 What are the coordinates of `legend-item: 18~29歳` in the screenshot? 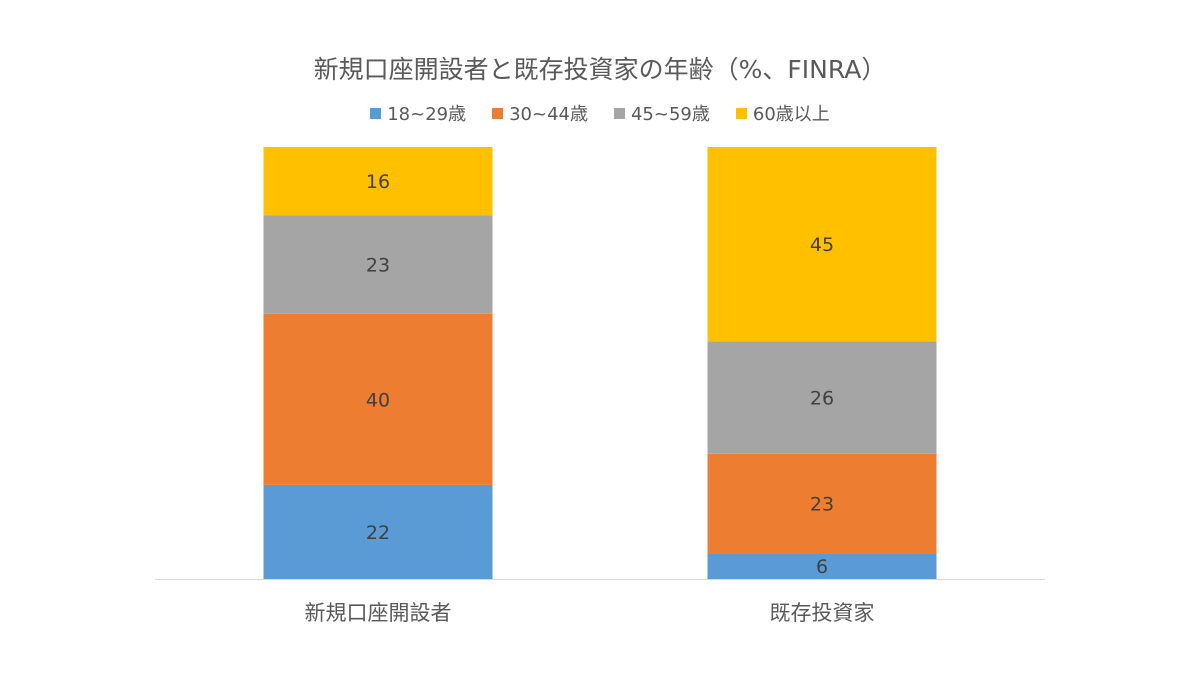 It's located at (418, 113).